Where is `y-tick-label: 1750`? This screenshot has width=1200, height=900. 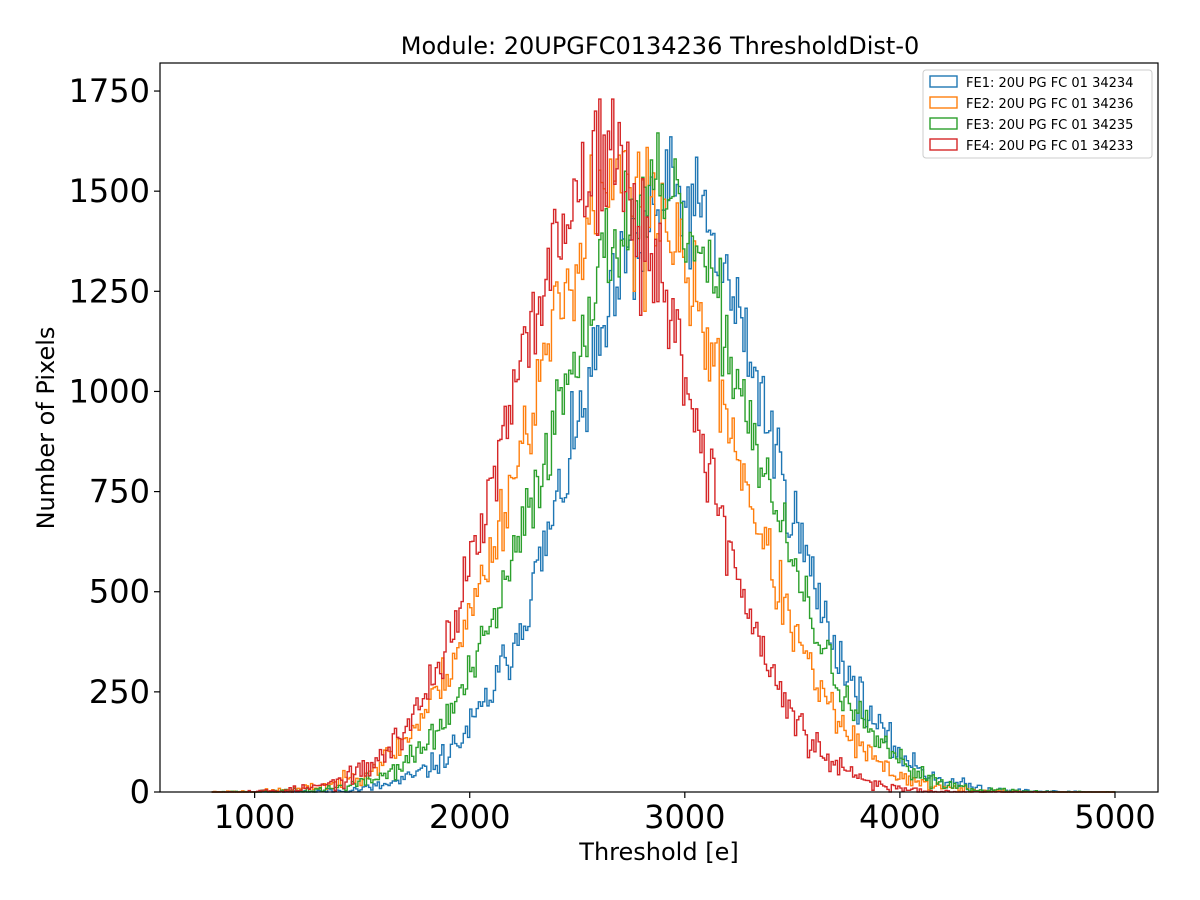 y-tick-label: 1750 is located at coordinates (109, 91).